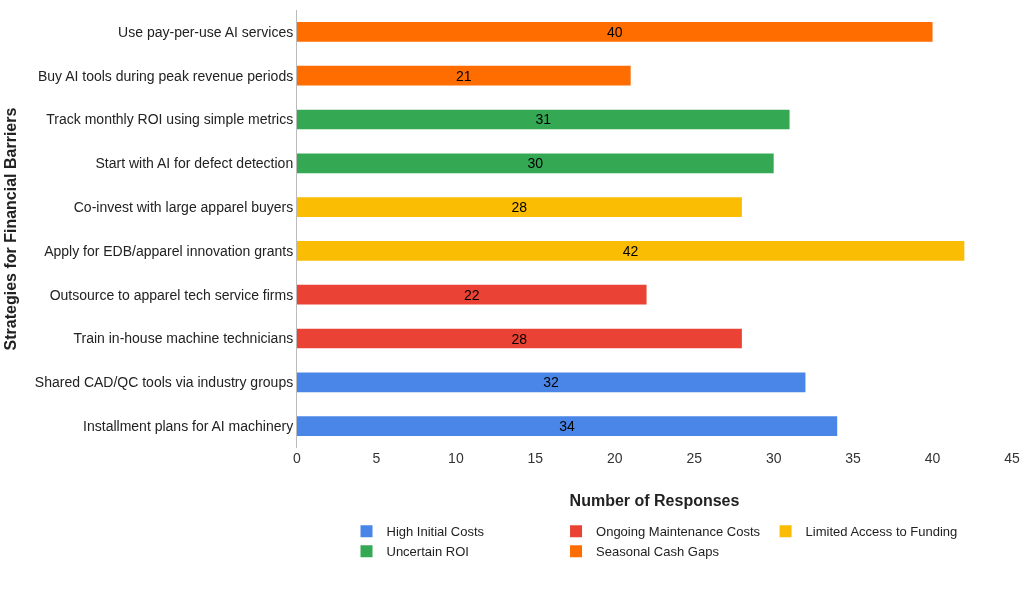  What do you see at coordinates (1012, 458) in the screenshot?
I see `x-tick-label: 45` at bounding box center [1012, 458].